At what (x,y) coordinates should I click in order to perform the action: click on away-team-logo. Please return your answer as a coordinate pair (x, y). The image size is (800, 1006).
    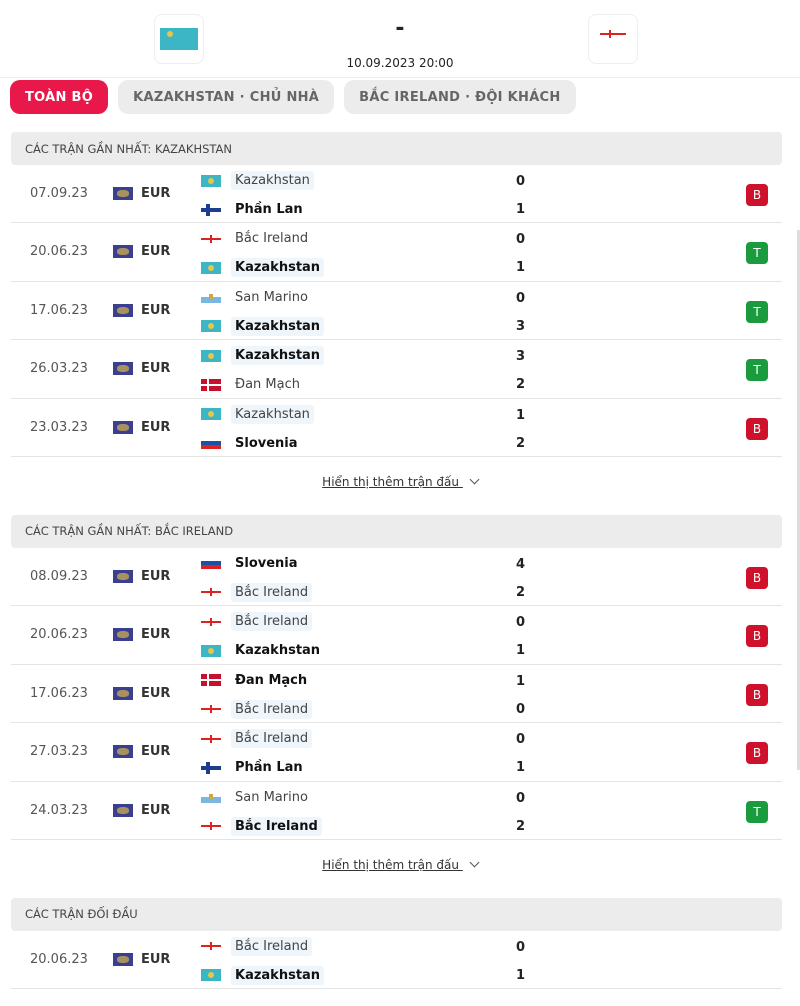
    Looking at the image, I should click on (613, 39).